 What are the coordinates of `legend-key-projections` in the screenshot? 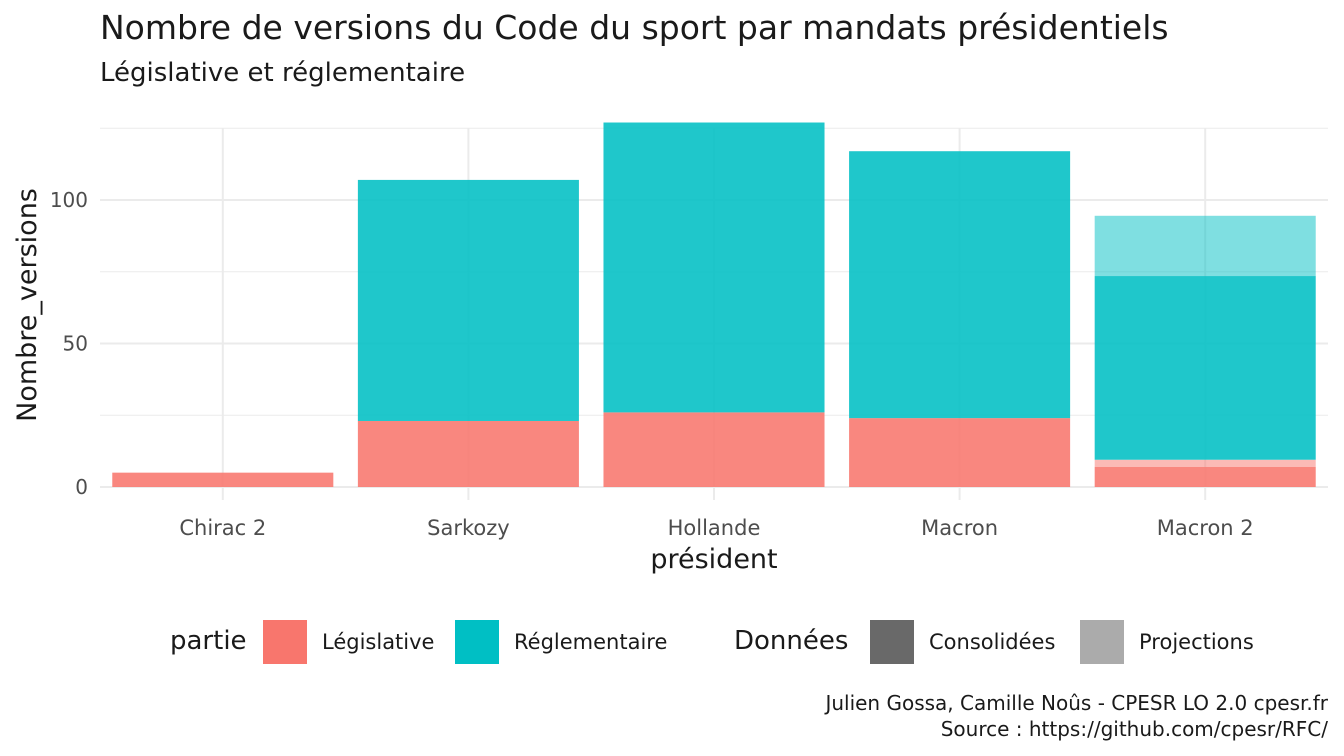 It's located at (1102, 642).